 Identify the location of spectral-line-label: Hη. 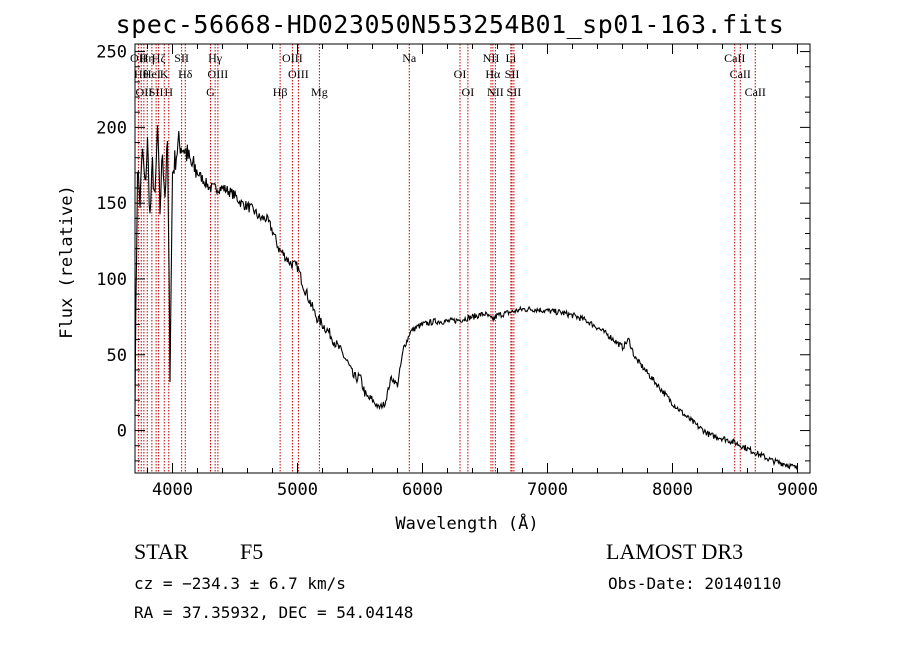
(147, 58).